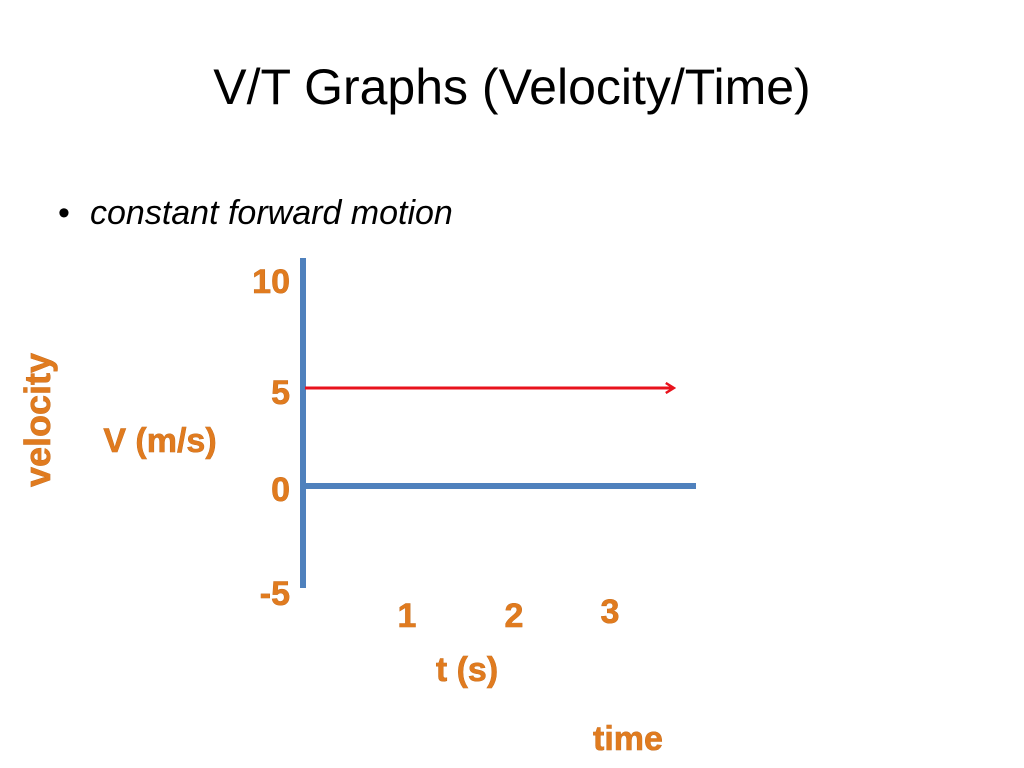 This screenshot has height=768, width=1024. Describe the element at coordinates (514, 616) in the screenshot. I see `x-tick-label: 2` at that location.